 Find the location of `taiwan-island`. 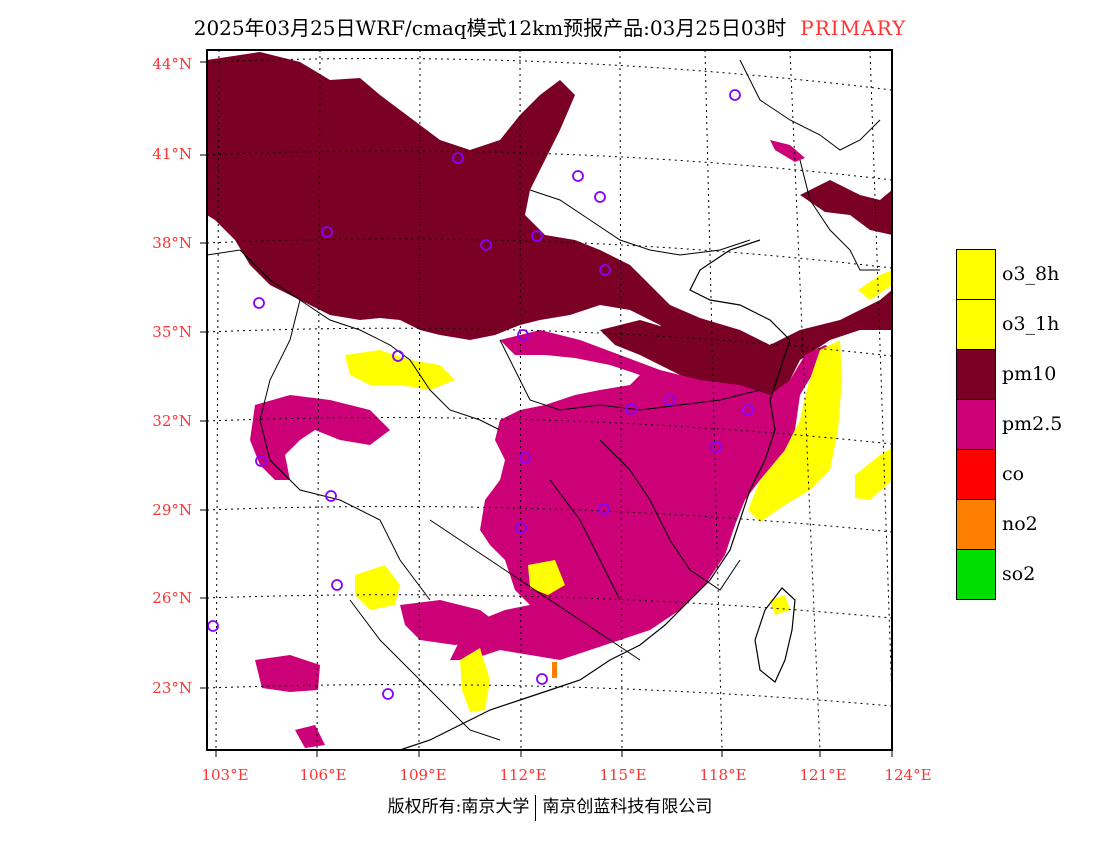

taiwan-island is located at coordinates (775, 635).